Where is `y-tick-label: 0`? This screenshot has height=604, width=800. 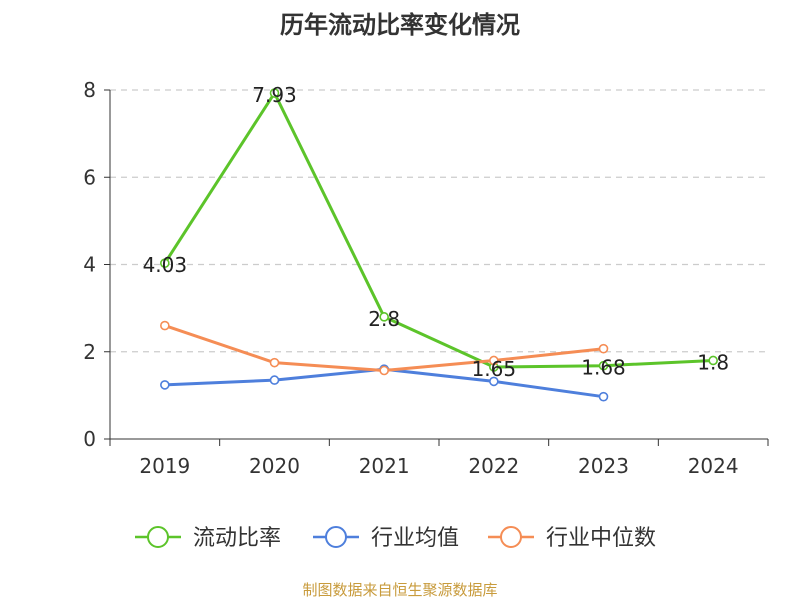 y-tick-label: 0 is located at coordinates (89, 439).